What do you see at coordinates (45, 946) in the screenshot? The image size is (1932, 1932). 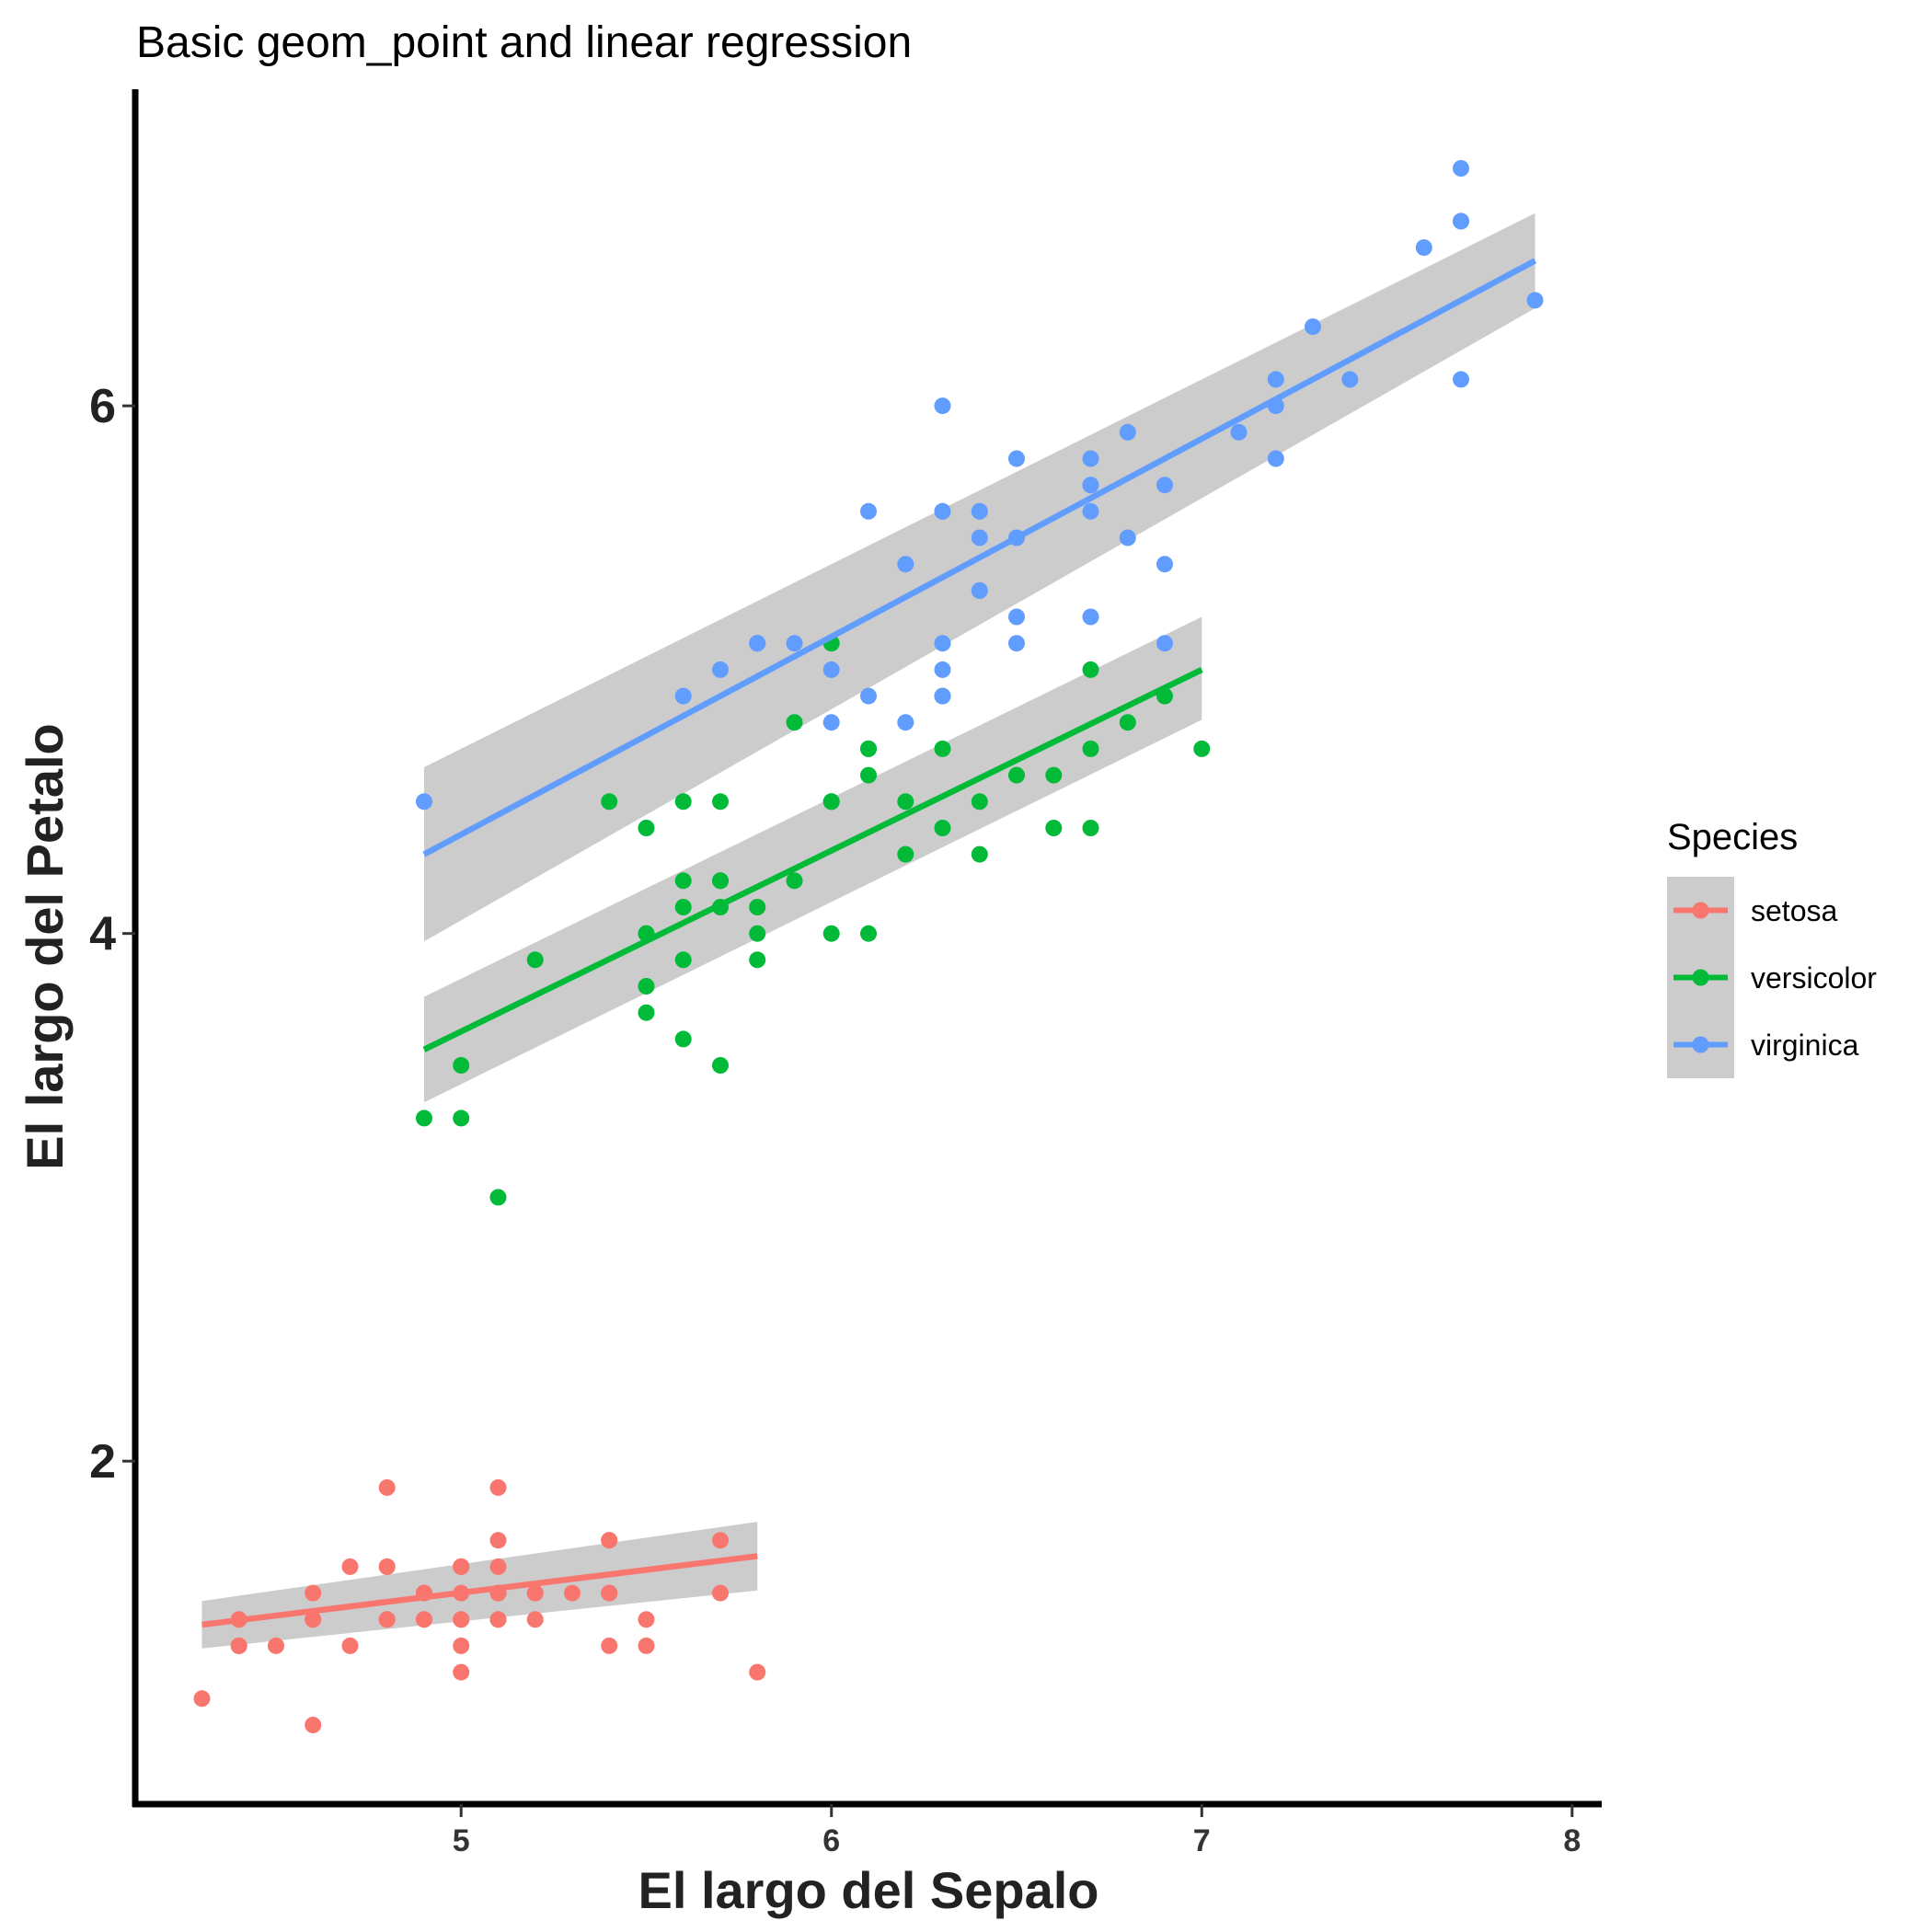 I see `y-axis-title: El largo del Petalo` at bounding box center [45, 946].